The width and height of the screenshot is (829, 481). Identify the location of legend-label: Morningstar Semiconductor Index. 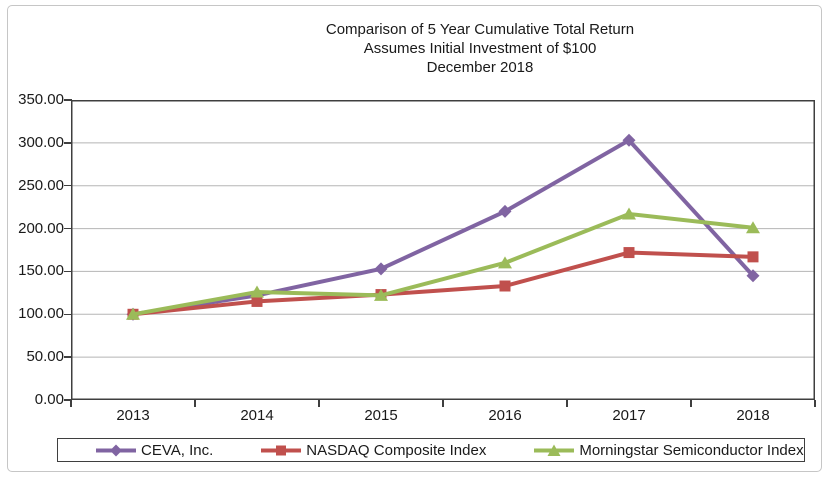
(691, 450).